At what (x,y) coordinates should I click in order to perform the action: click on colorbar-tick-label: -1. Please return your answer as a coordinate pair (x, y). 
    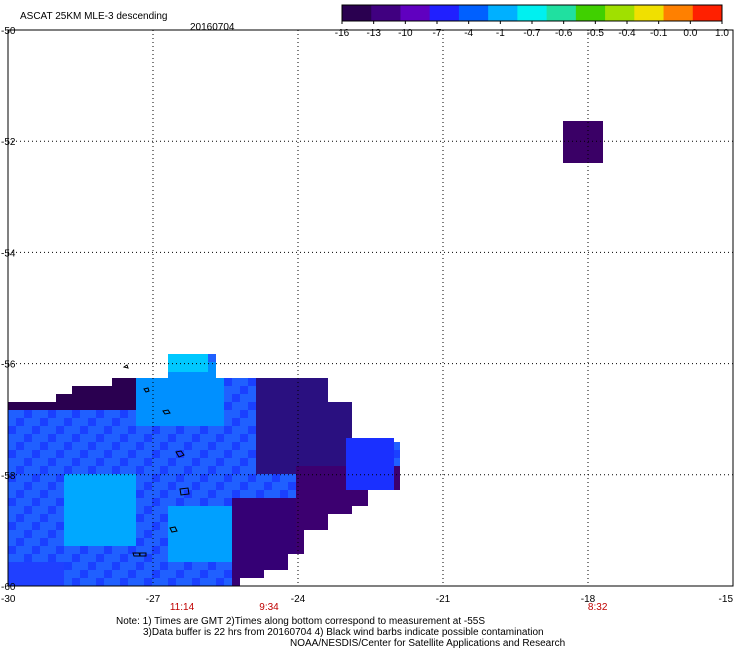
    Looking at the image, I should click on (500, 33).